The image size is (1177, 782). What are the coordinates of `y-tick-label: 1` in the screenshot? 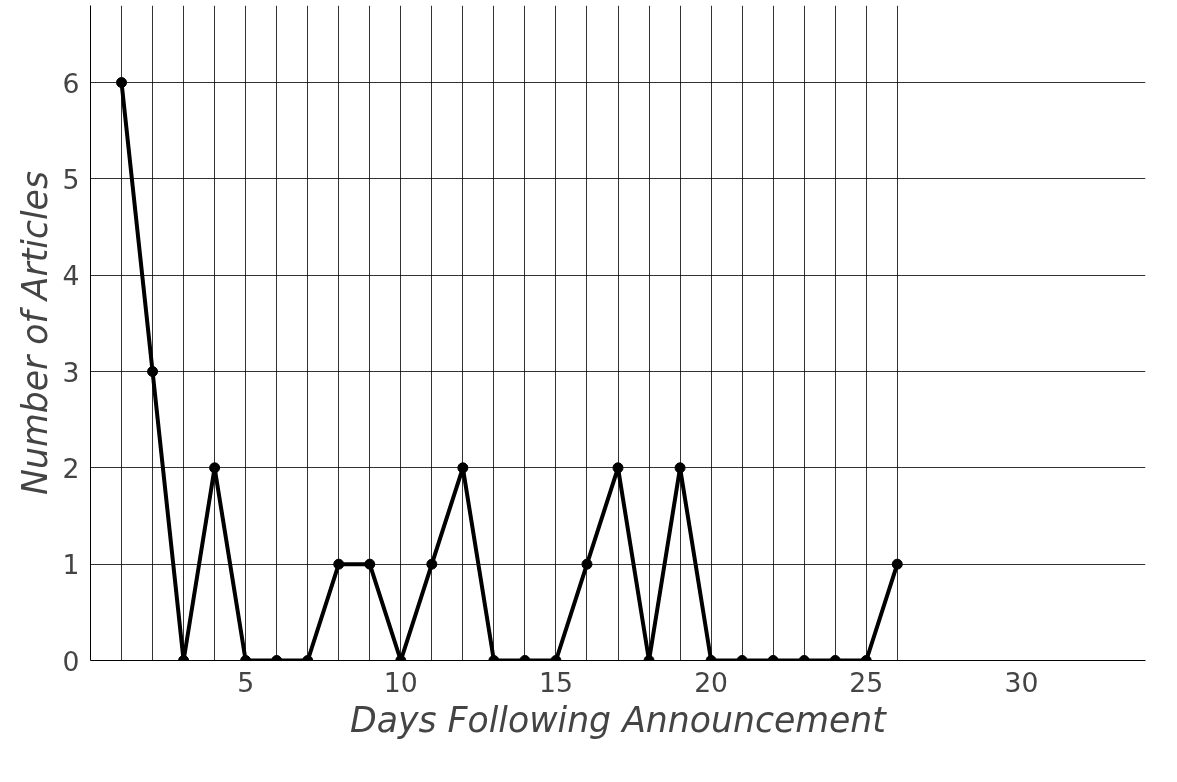 It's located at (71, 565).